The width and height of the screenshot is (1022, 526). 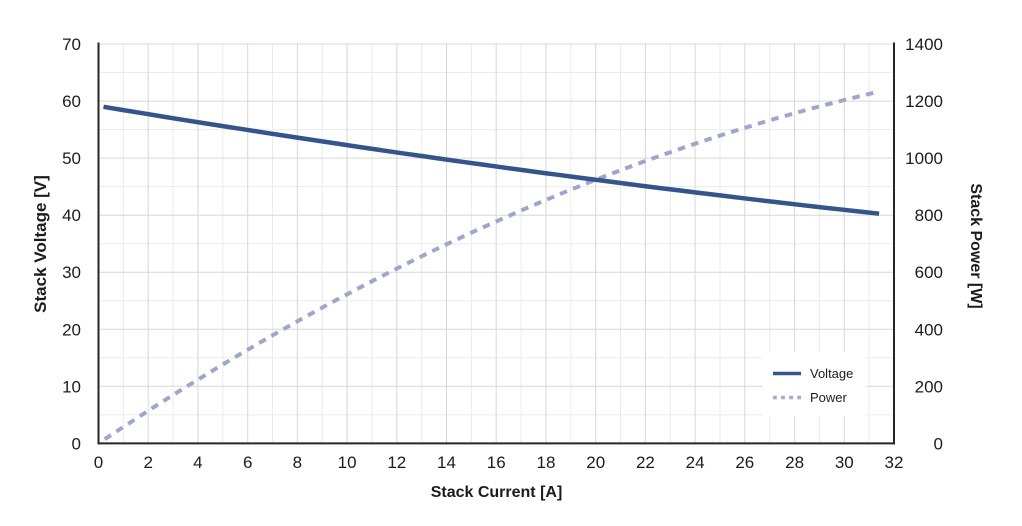 I want to click on svg-text: 60, so click(x=71, y=101).